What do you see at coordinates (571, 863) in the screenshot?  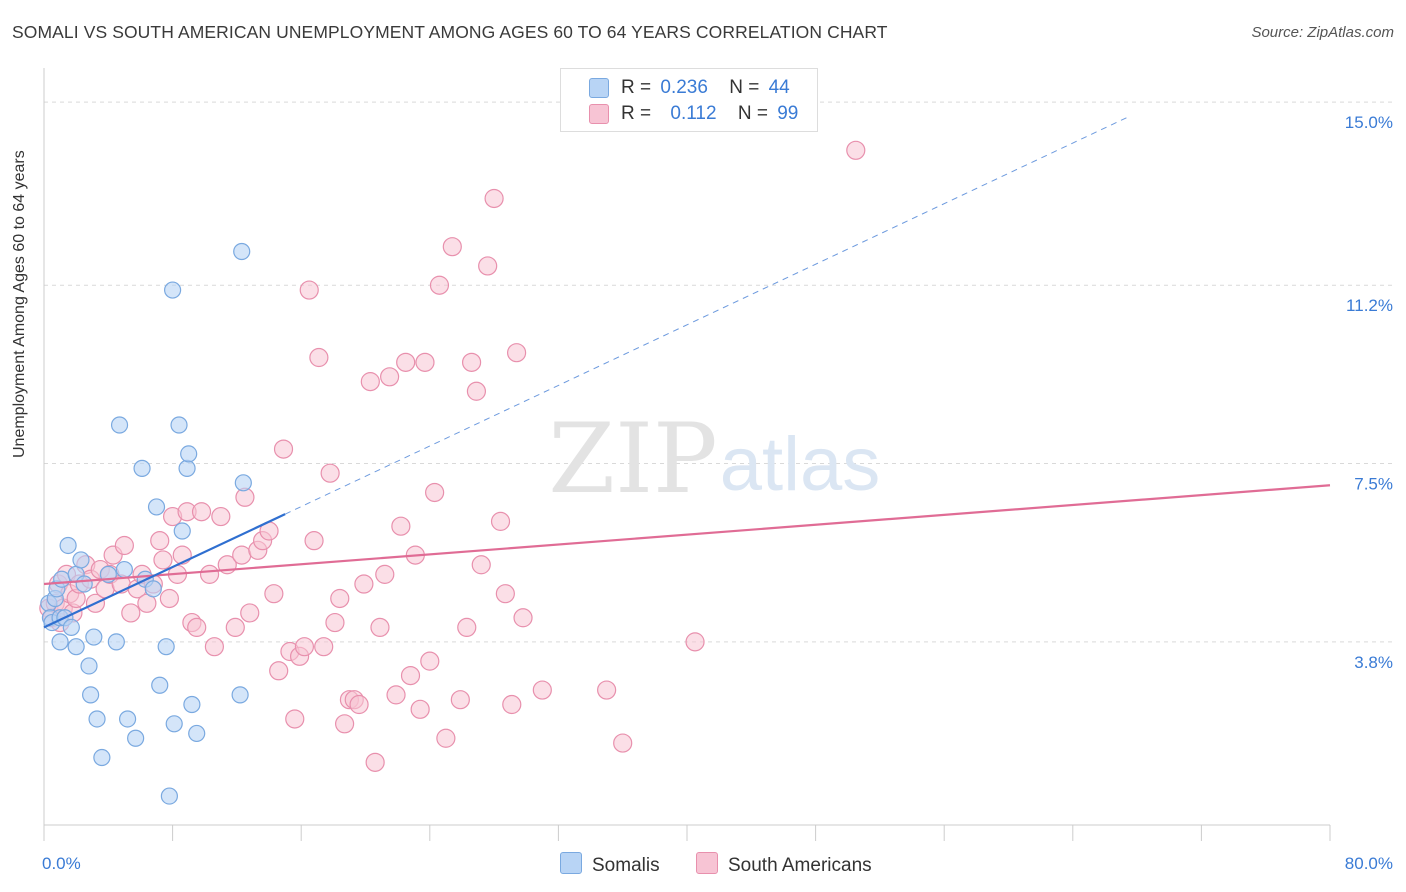 I see `bottom-legend-swatch-somalis` at bounding box center [571, 863].